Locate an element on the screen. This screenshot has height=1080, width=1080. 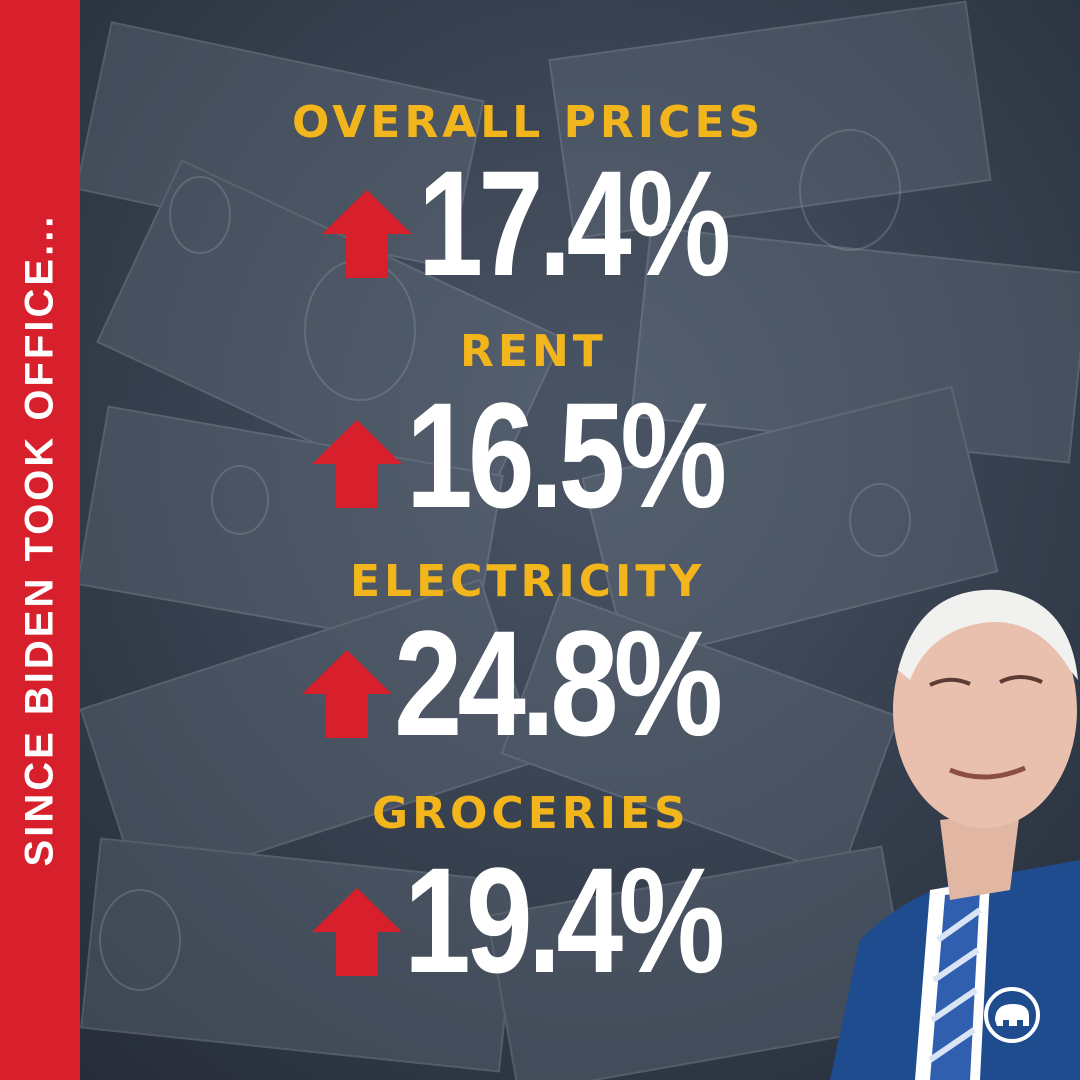
stat-label-rent: RENT is located at coordinates (533, 351).